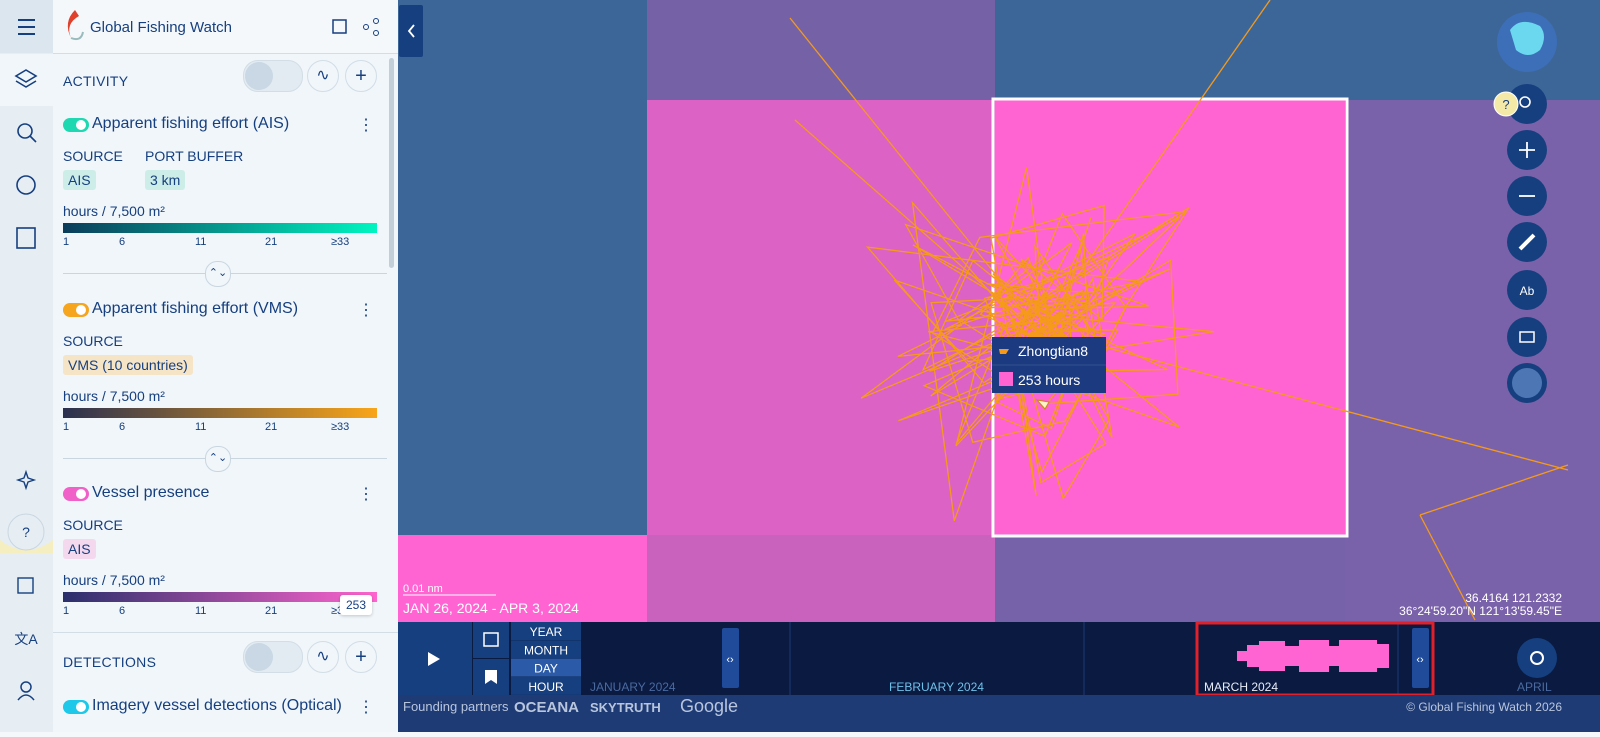 Image resolution: width=1600 pixels, height=737 pixels. Describe the element at coordinates (271, 426) in the screenshot. I see `legend-tick: 21` at that location.